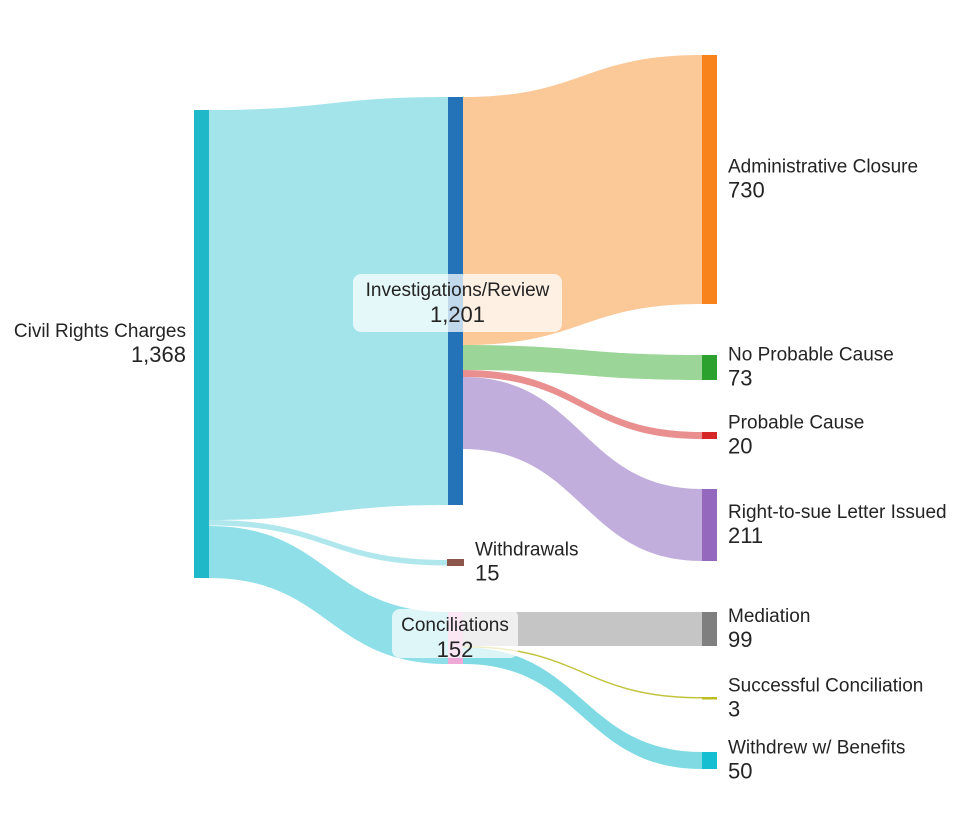 Image resolution: width=960 pixels, height=823 pixels. I want to click on label-no_probable_cause: No Probable Cause, so click(811, 355).